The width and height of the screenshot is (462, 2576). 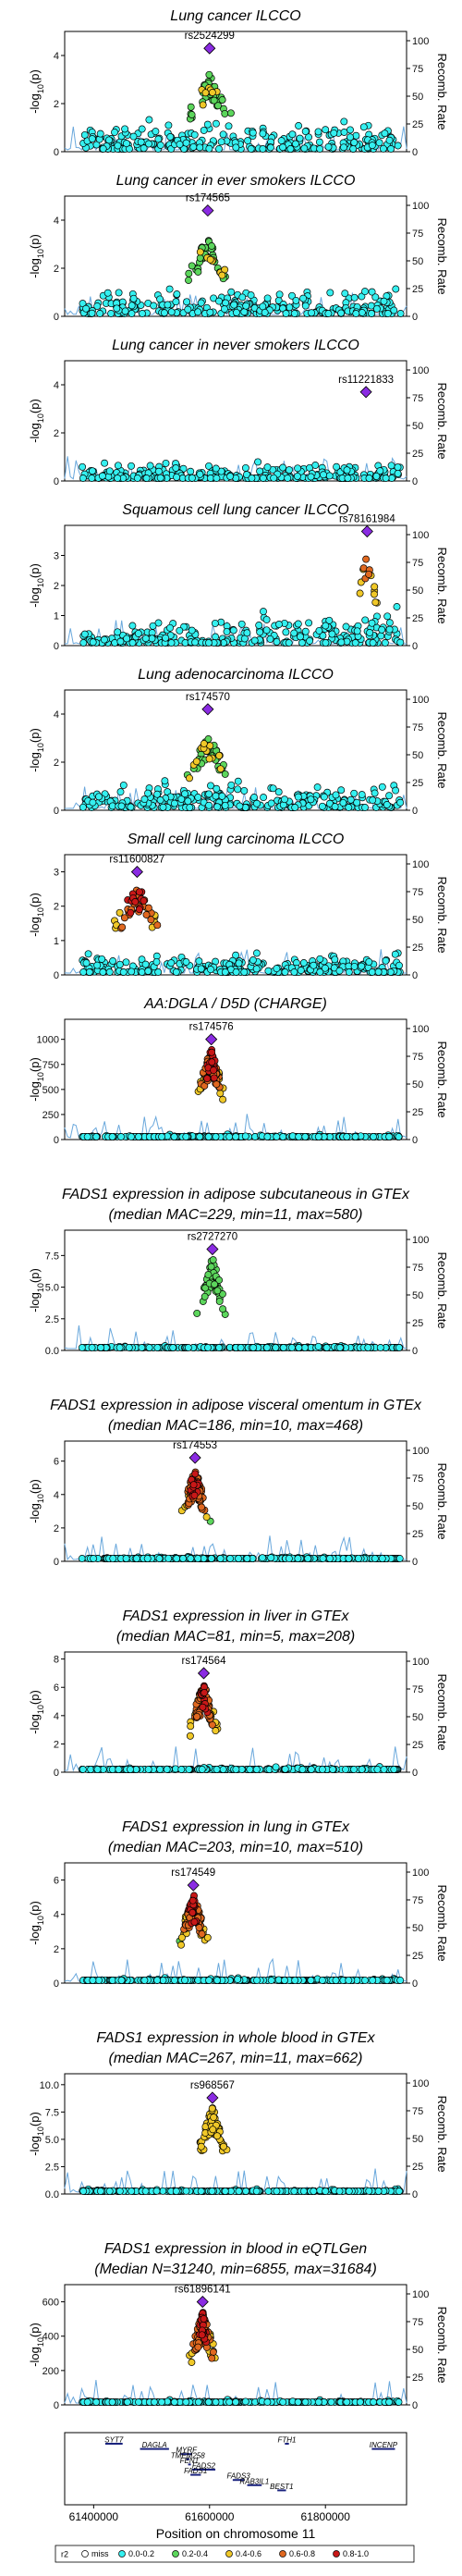 What do you see at coordinates (367, 519) in the screenshot?
I see `lead-snp-label: rs78161984` at bounding box center [367, 519].